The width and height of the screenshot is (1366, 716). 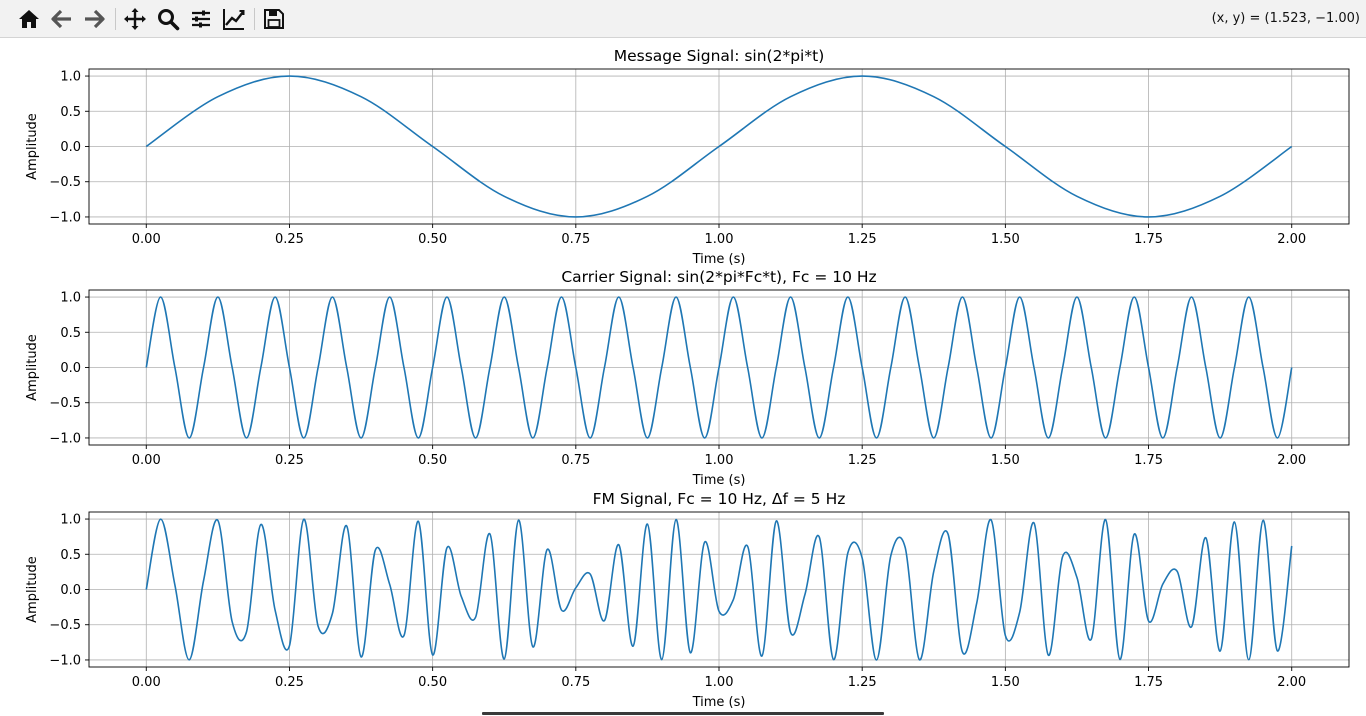 I want to click on pan-icon, so click(x=135, y=19).